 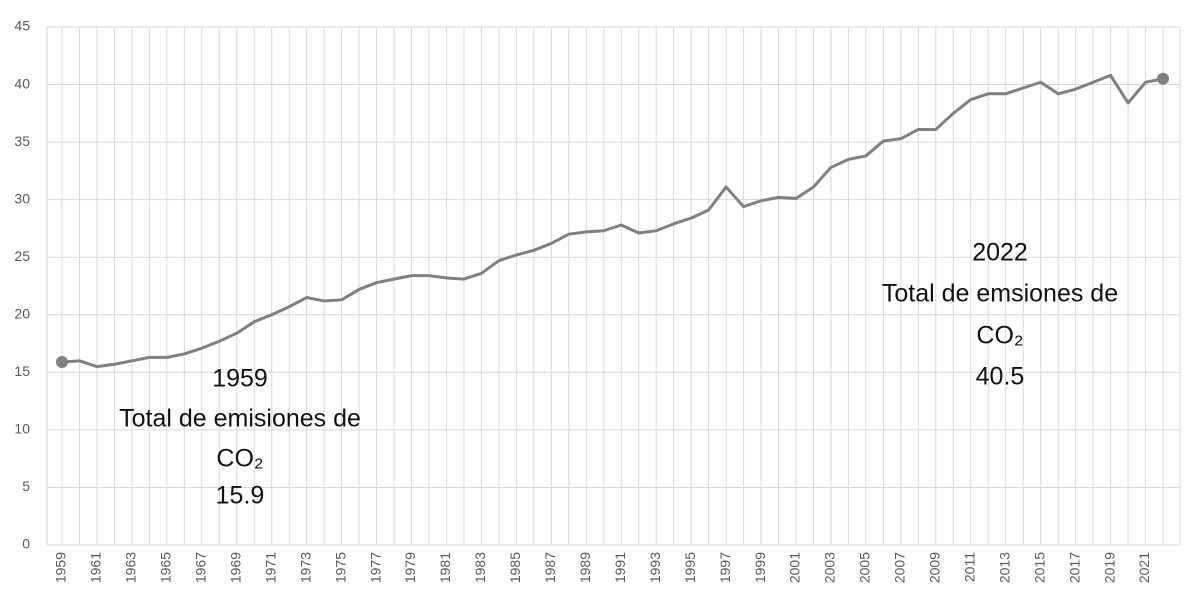 I want to click on x-tick-label: 1961, so click(x=96, y=567).